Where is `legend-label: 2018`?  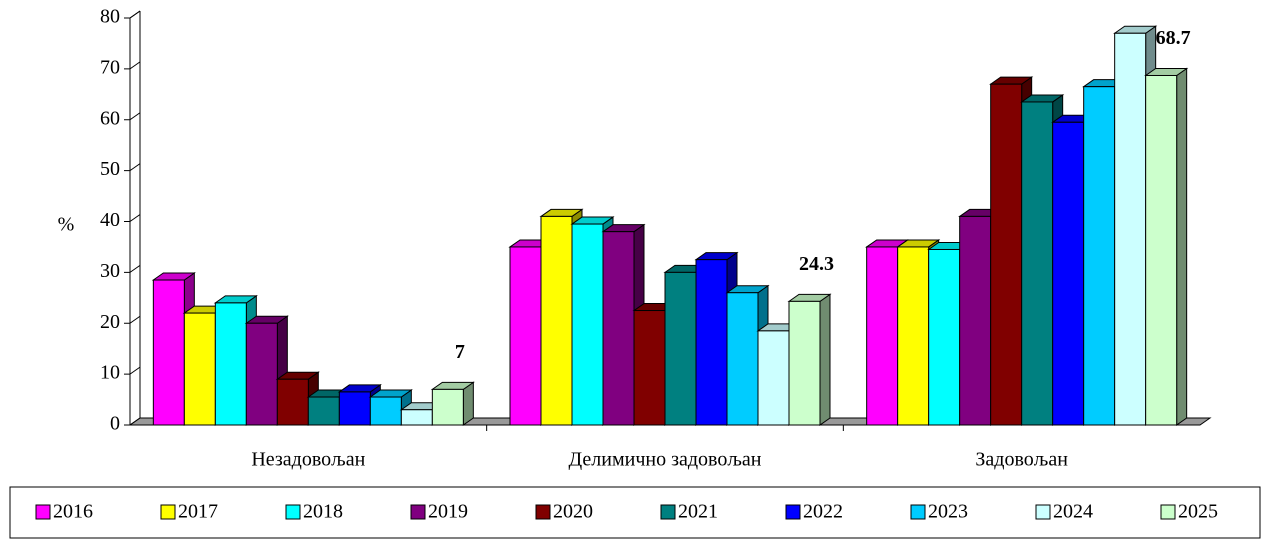
legend-label: 2018 is located at coordinates (323, 512).